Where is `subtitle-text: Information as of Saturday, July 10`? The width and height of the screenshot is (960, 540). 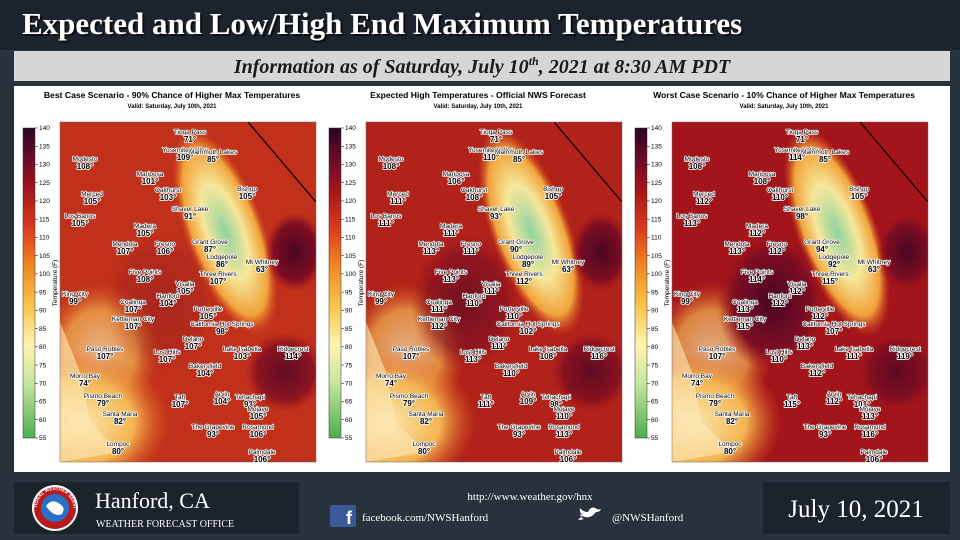
subtitle-text: Information as of Saturday, July 10 is located at coordinates (381, 67).